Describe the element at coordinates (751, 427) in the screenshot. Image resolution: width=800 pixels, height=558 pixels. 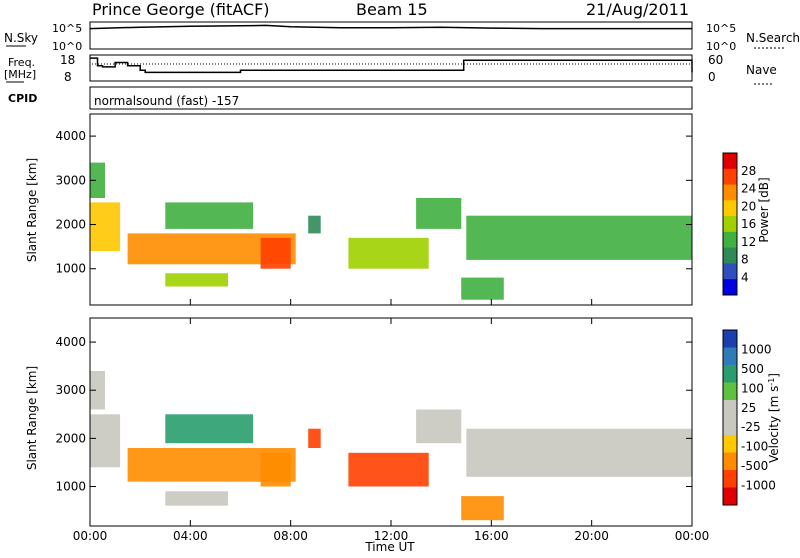
I see `velocity-colorbar-tick: -25` at that location.